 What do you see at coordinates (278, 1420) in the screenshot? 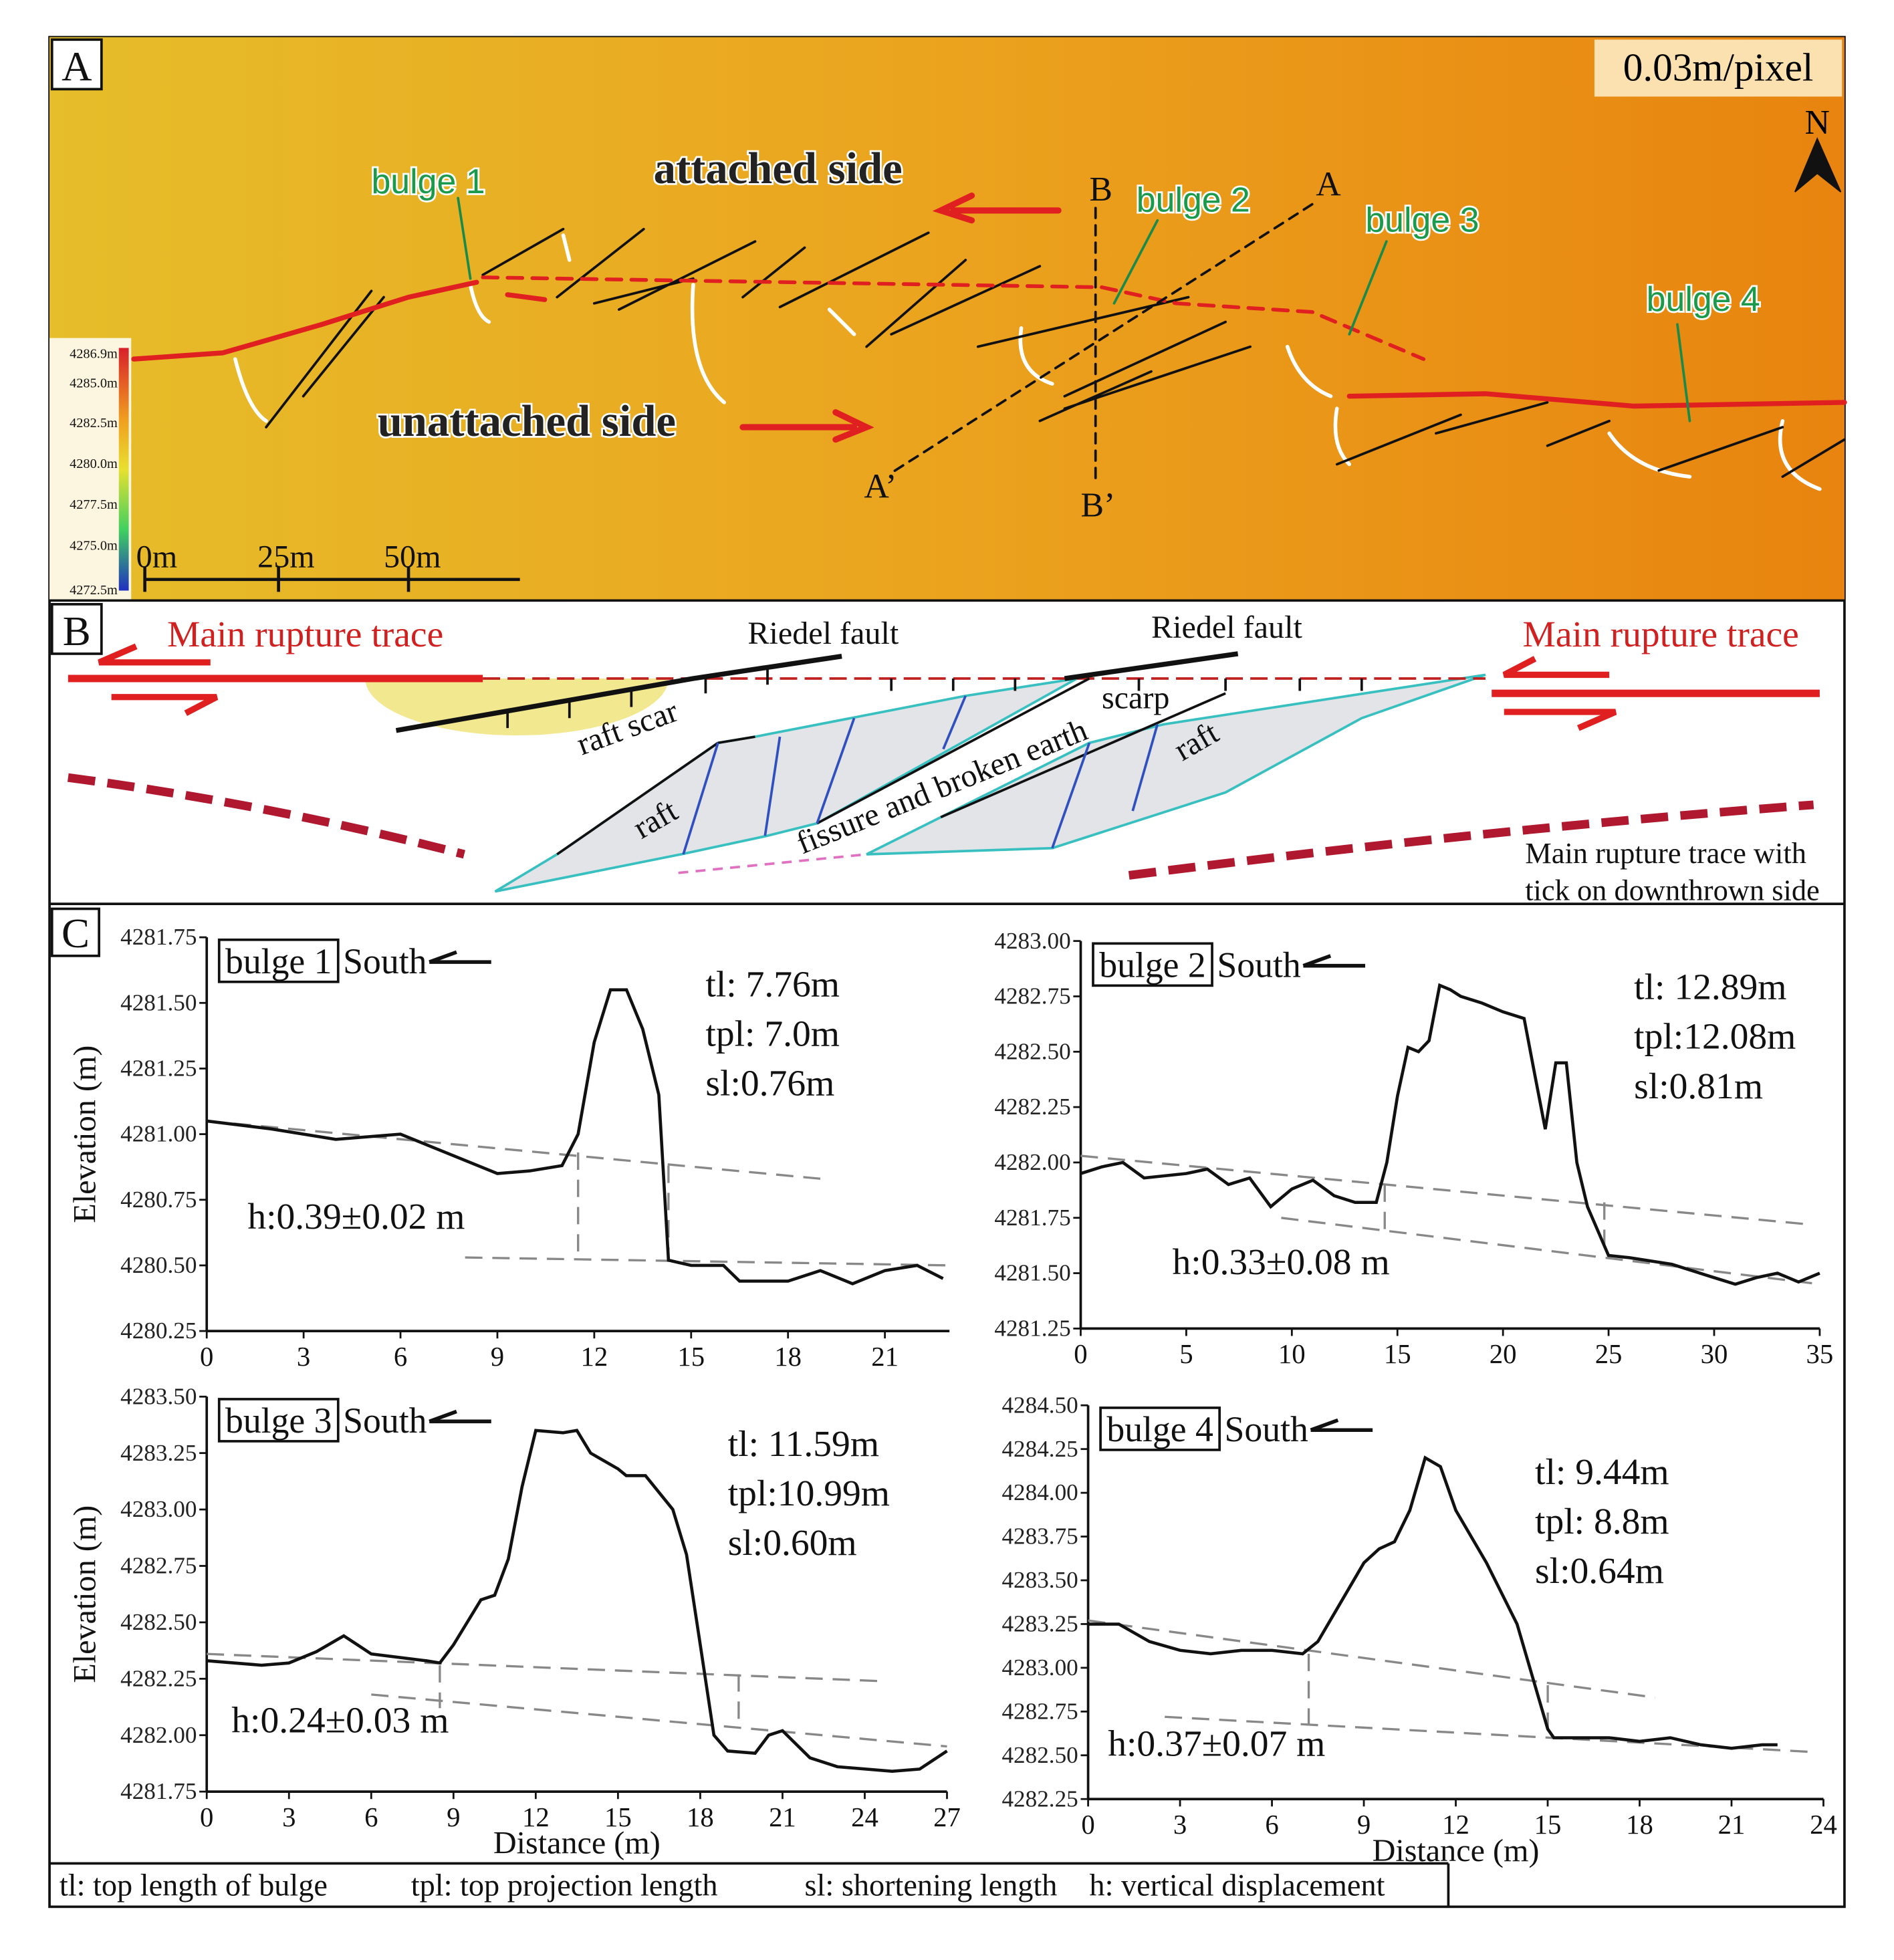
I see `chart-title: bulge 3` at bounding box center [278, 1420].